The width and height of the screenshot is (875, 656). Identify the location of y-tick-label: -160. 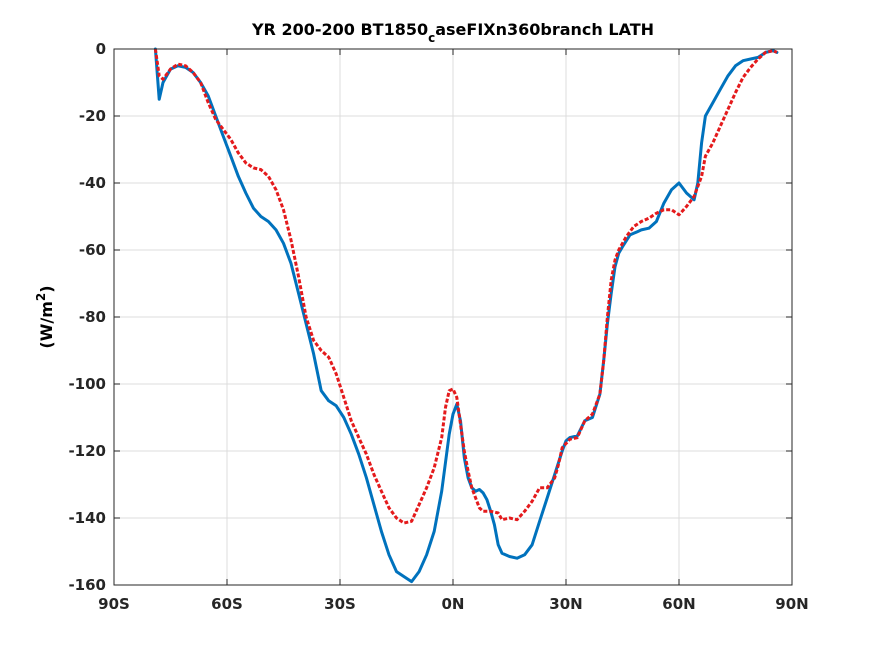
(87, 585).